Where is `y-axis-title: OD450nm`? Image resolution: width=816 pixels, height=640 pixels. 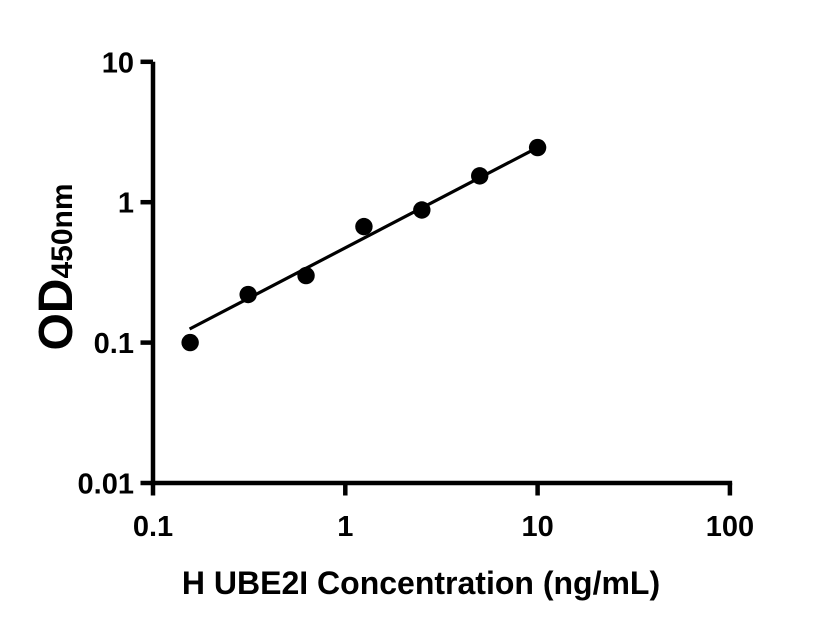
y-axis-title: OD450nm is located at coordinates (56, 266).